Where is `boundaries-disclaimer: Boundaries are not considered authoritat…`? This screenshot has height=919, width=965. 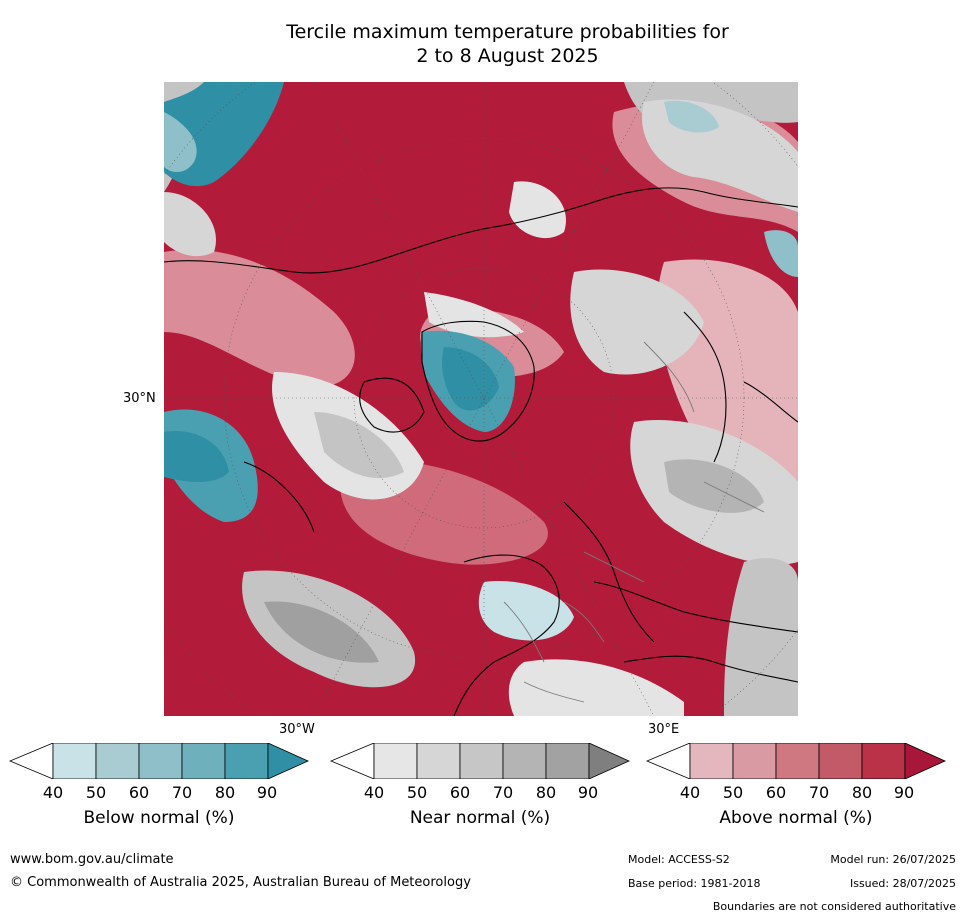
boundaries-disclaimer: Boundaries are not considered authoritat… is located at coordinates (834, 906).